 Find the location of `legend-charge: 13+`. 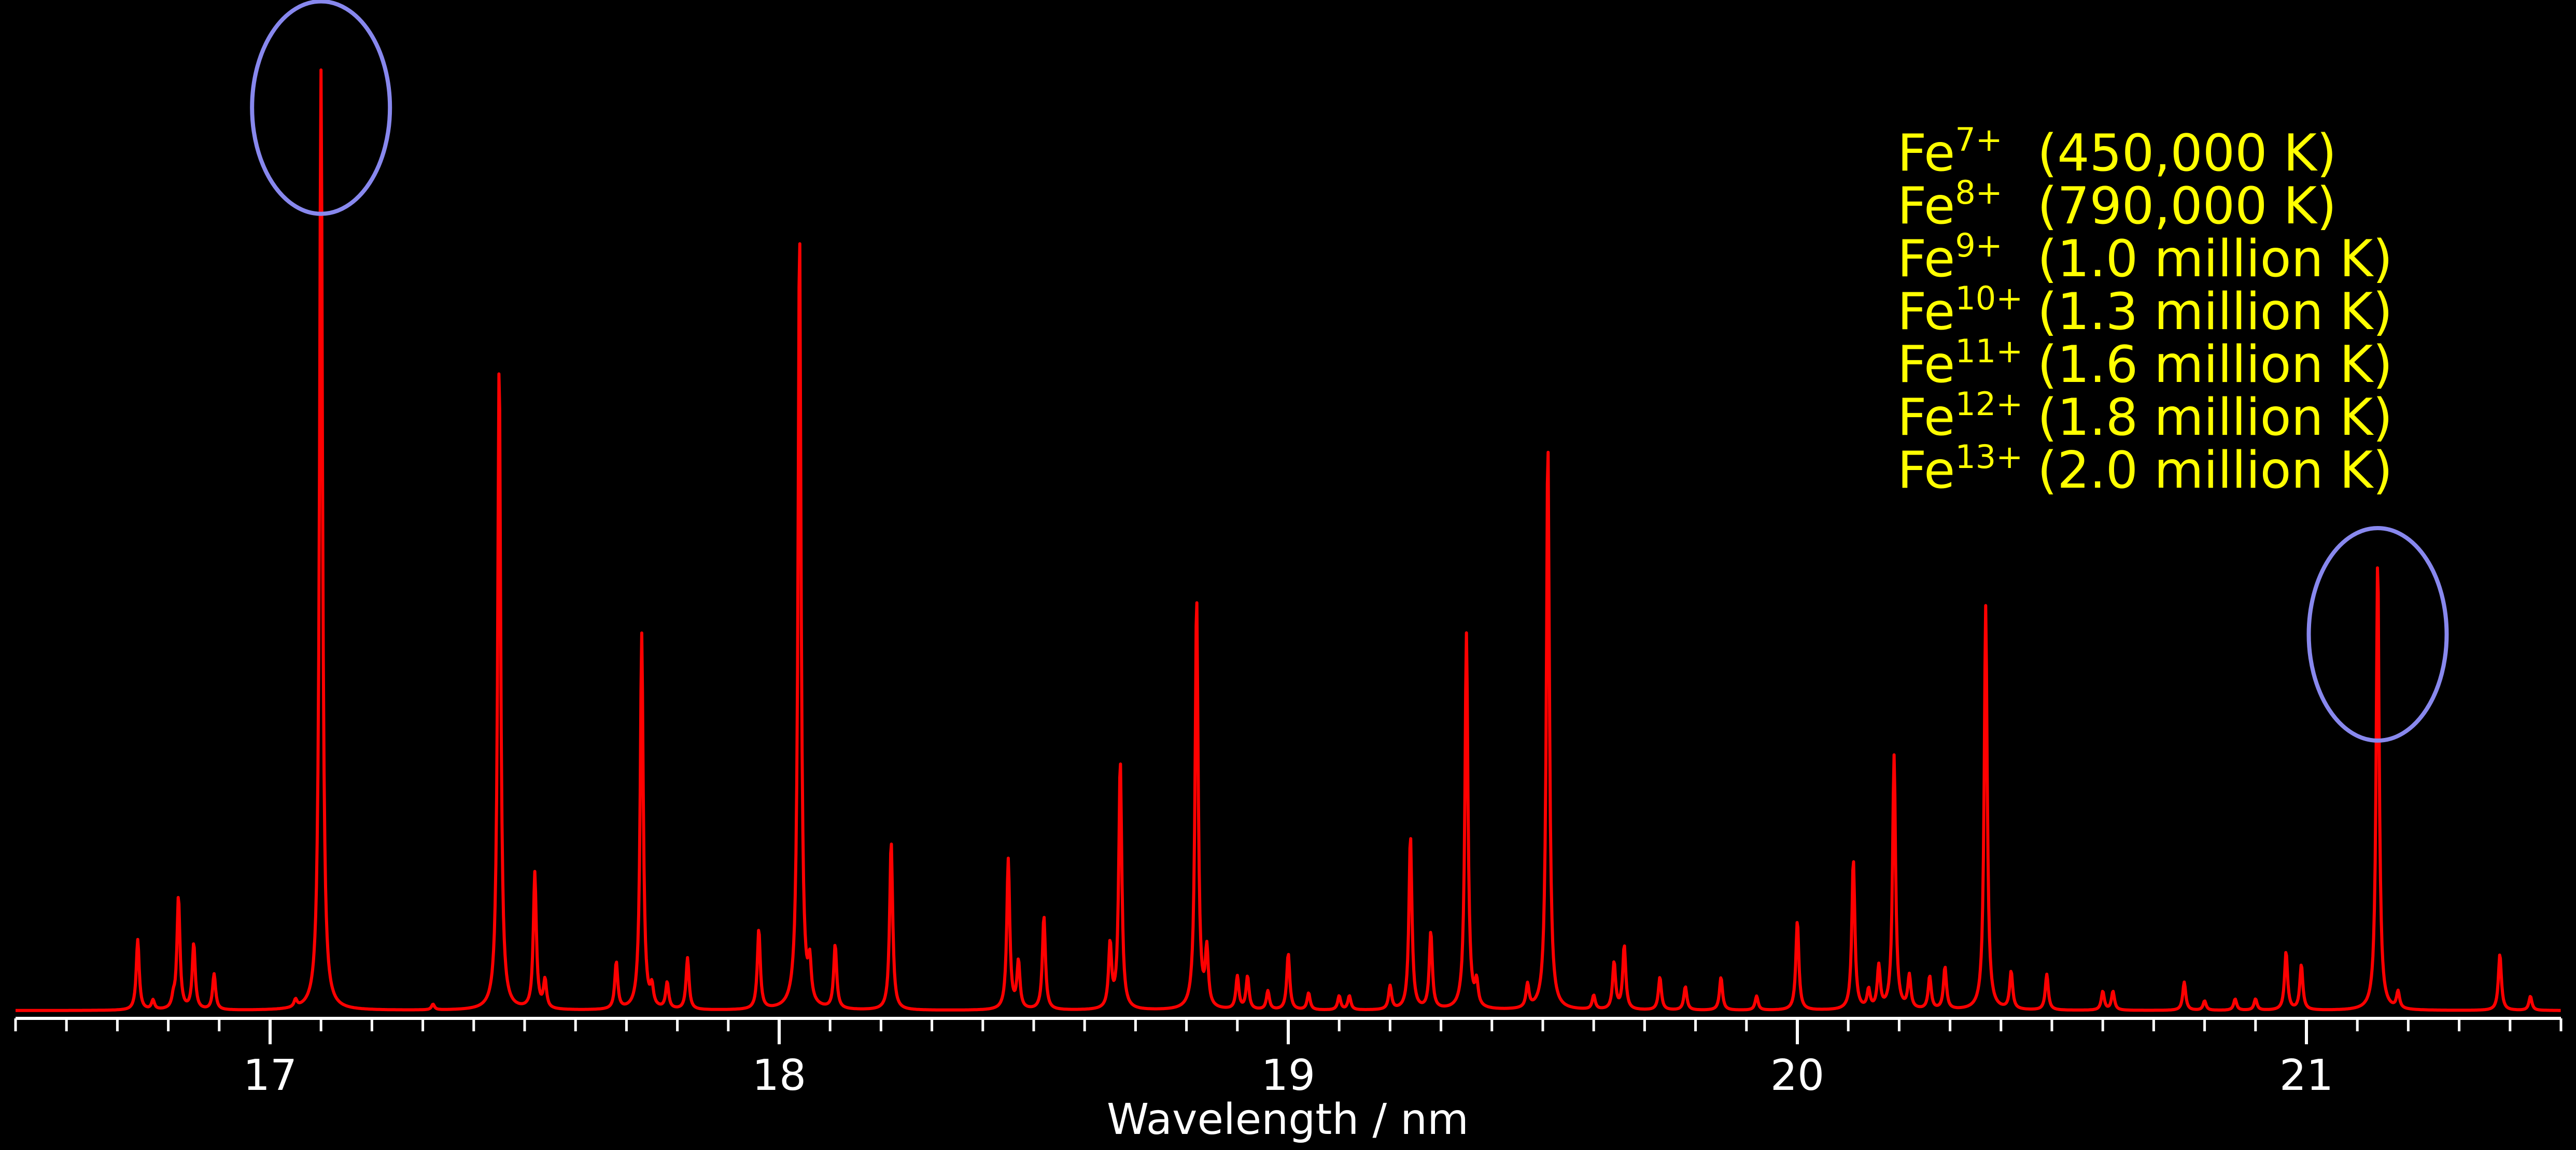

legend-charge: 13+ is located at coordinates (1989, 457).